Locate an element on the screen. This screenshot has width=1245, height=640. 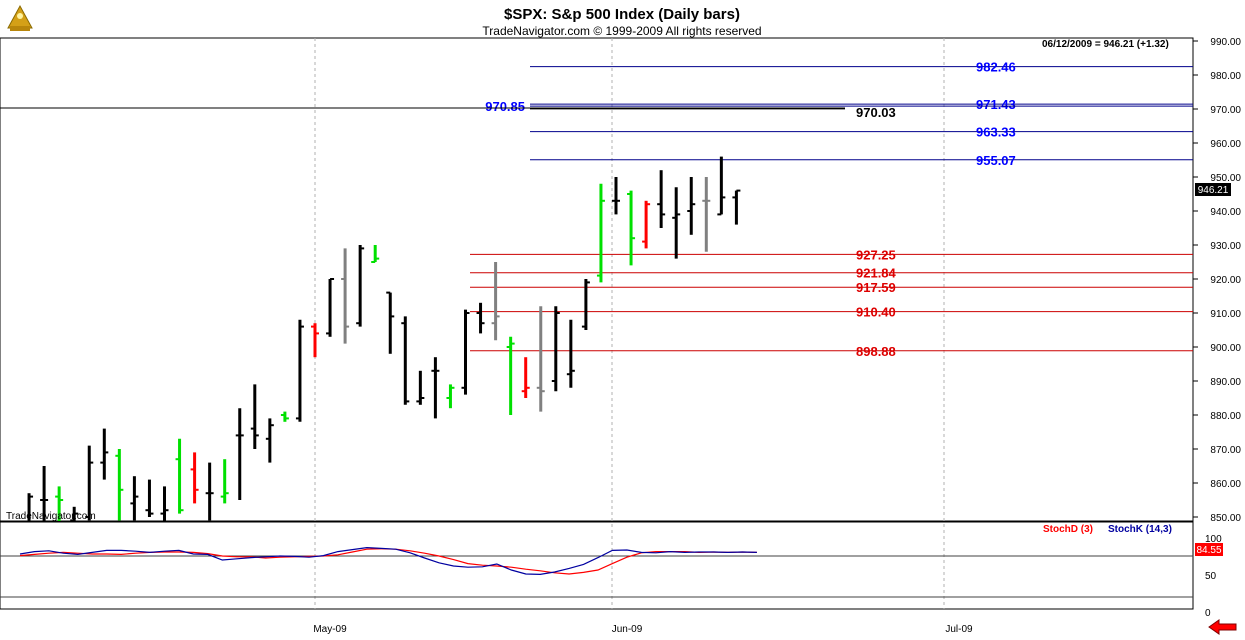
price-tick-label: 880.00 is located at coordinates (1225, 416).